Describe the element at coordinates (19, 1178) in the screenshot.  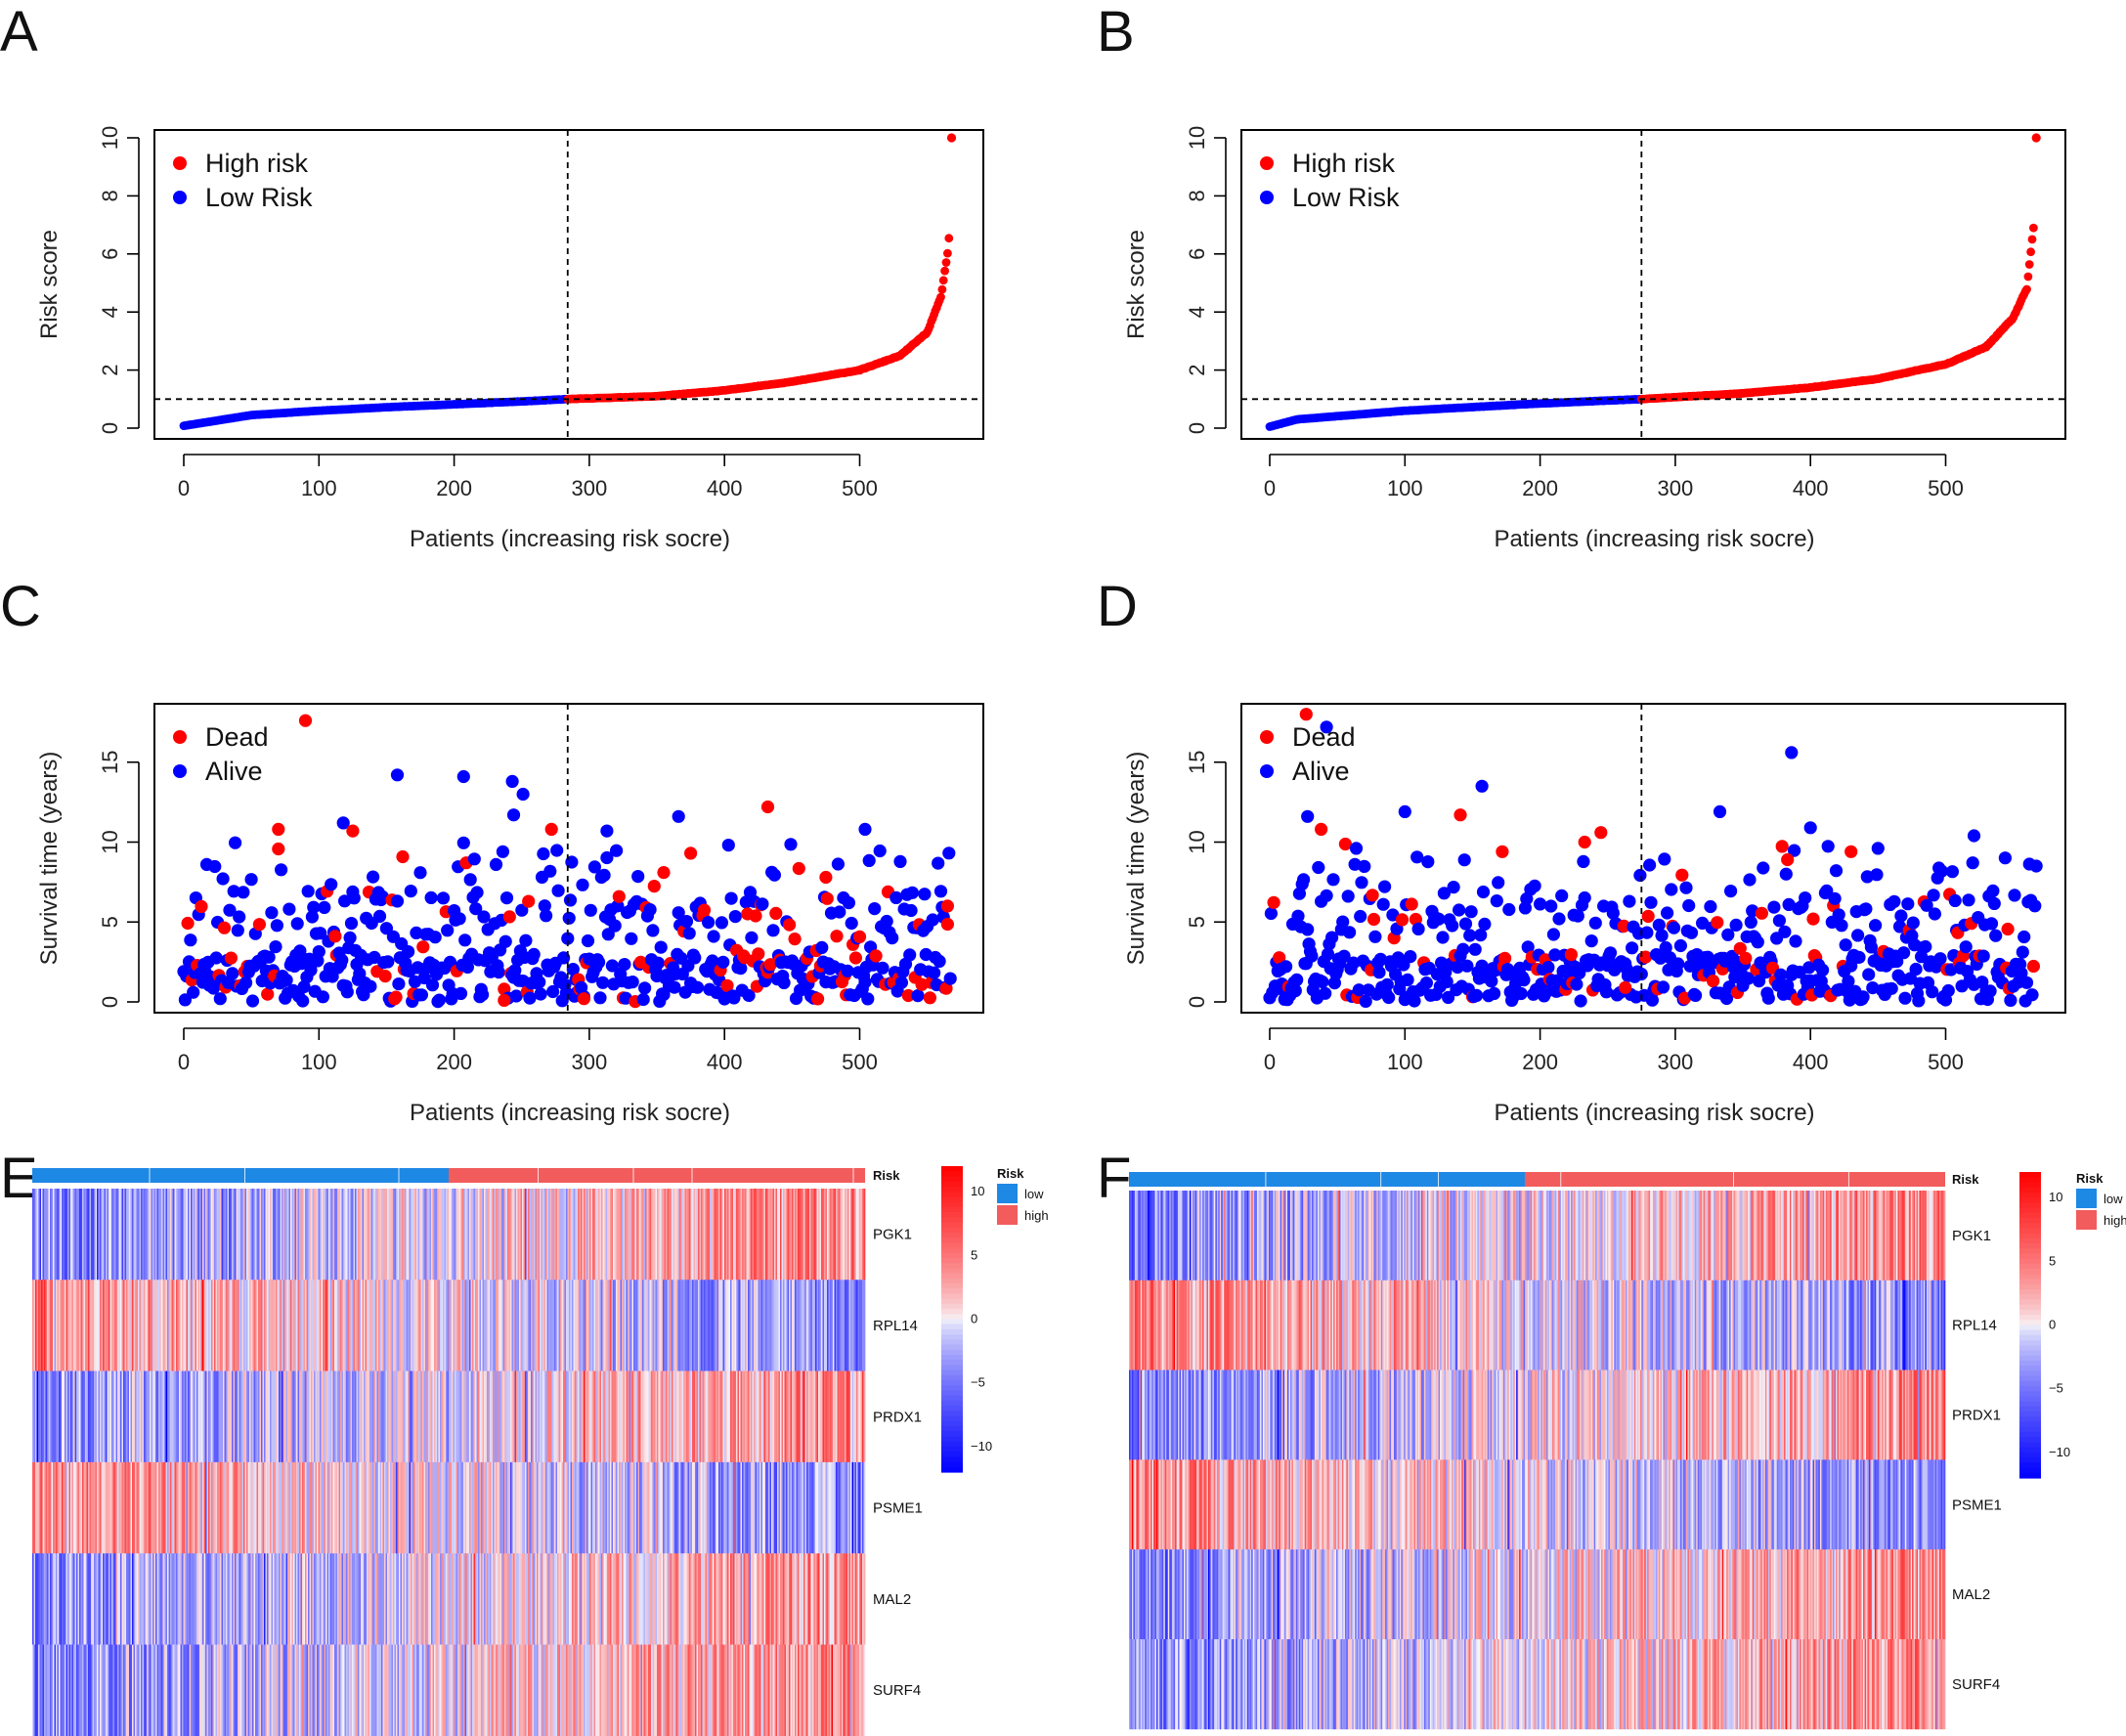
I see `panel-letter-e: E` at that location.